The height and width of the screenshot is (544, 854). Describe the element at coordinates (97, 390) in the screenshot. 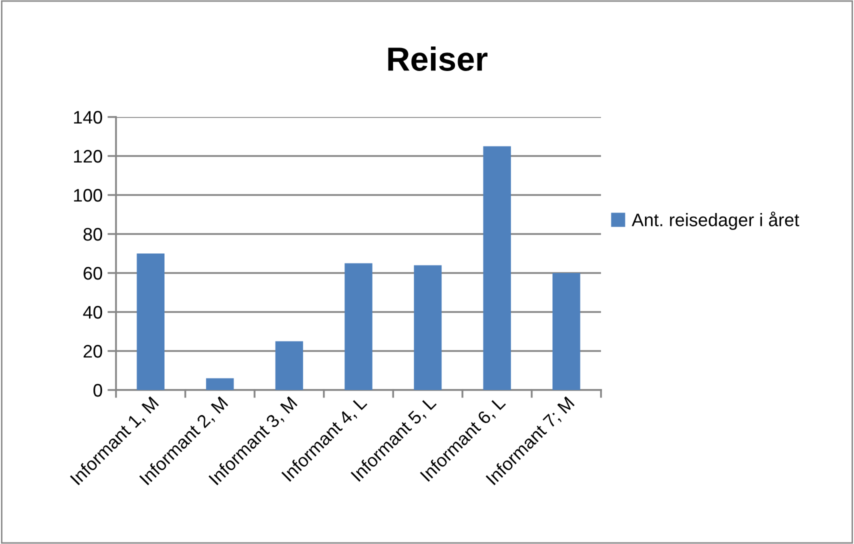

I see `y-tick-label: 0` at that location.